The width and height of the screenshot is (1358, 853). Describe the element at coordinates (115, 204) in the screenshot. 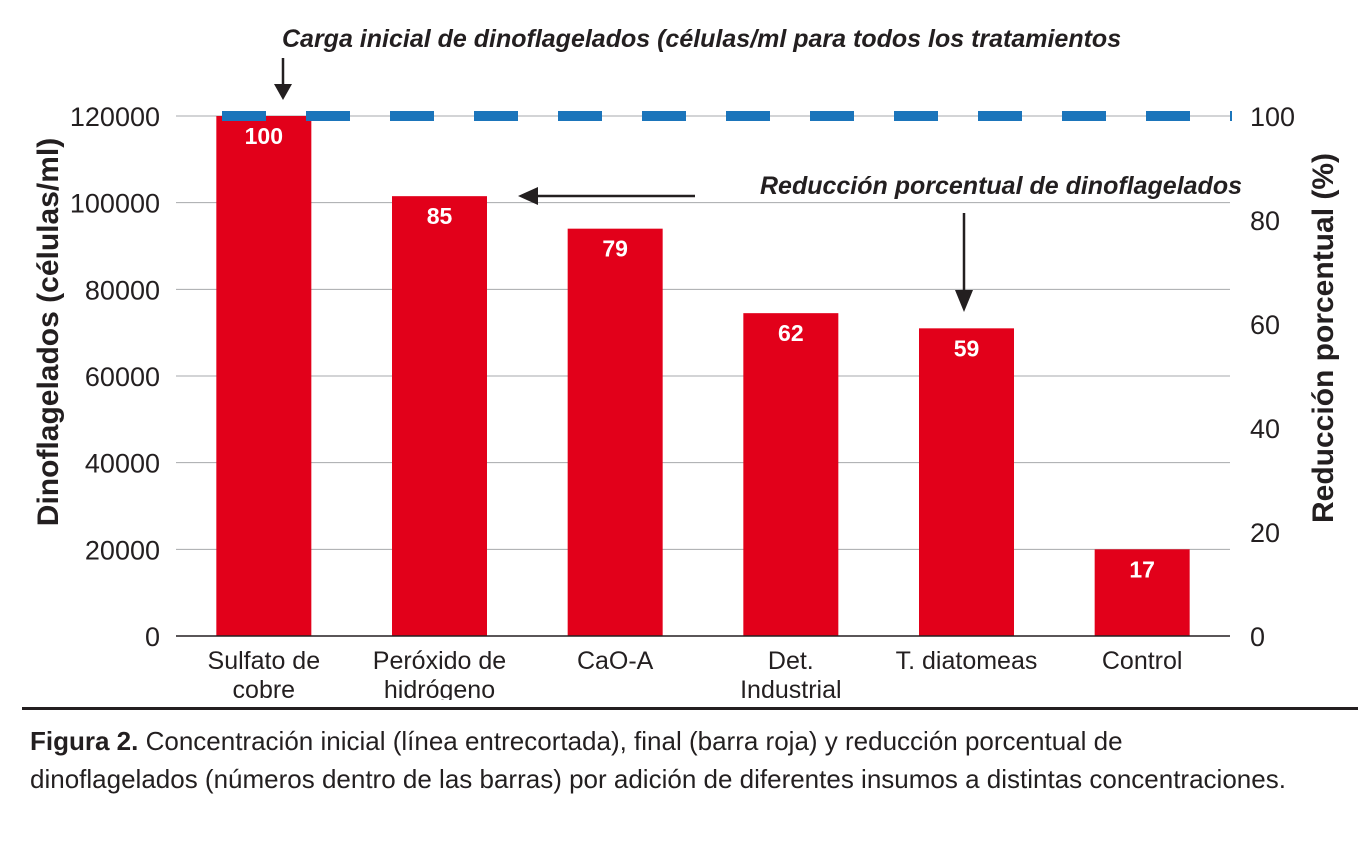

I see `y-tick-label: 100000` at that location.